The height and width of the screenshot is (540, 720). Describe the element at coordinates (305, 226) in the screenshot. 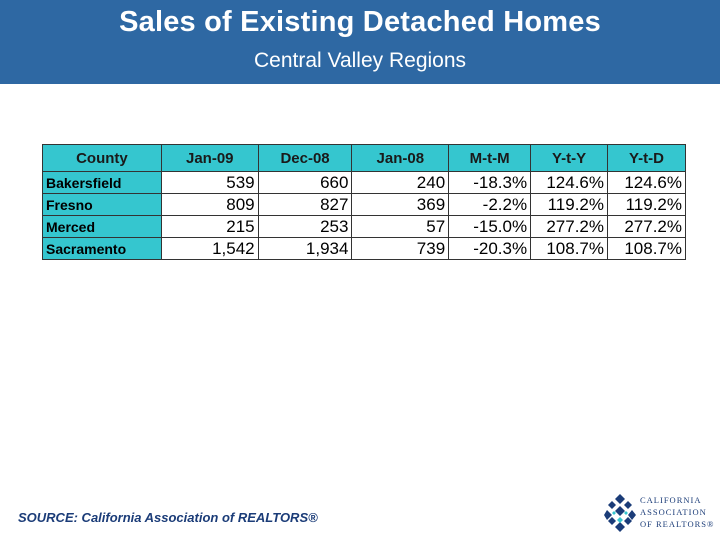

I see `table-cell: 253` at that location.